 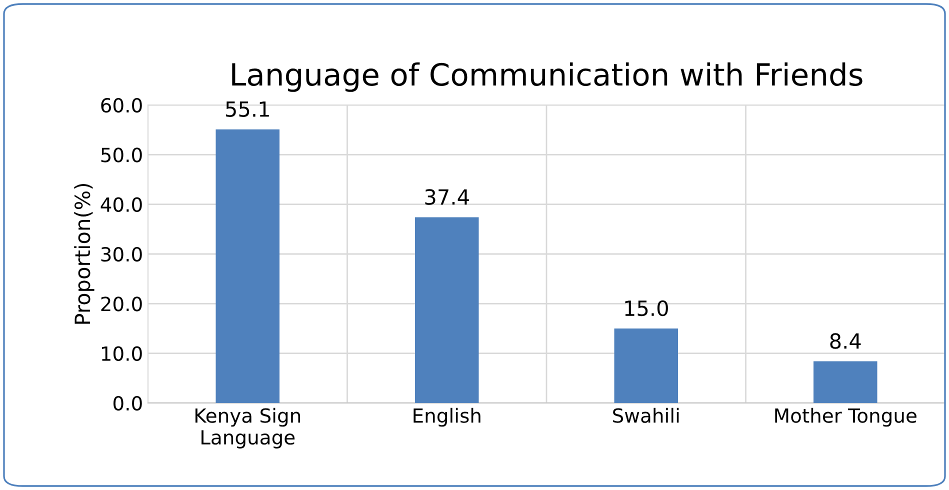 I want to click on data-label: 55.1, so click(x=247, y=109).